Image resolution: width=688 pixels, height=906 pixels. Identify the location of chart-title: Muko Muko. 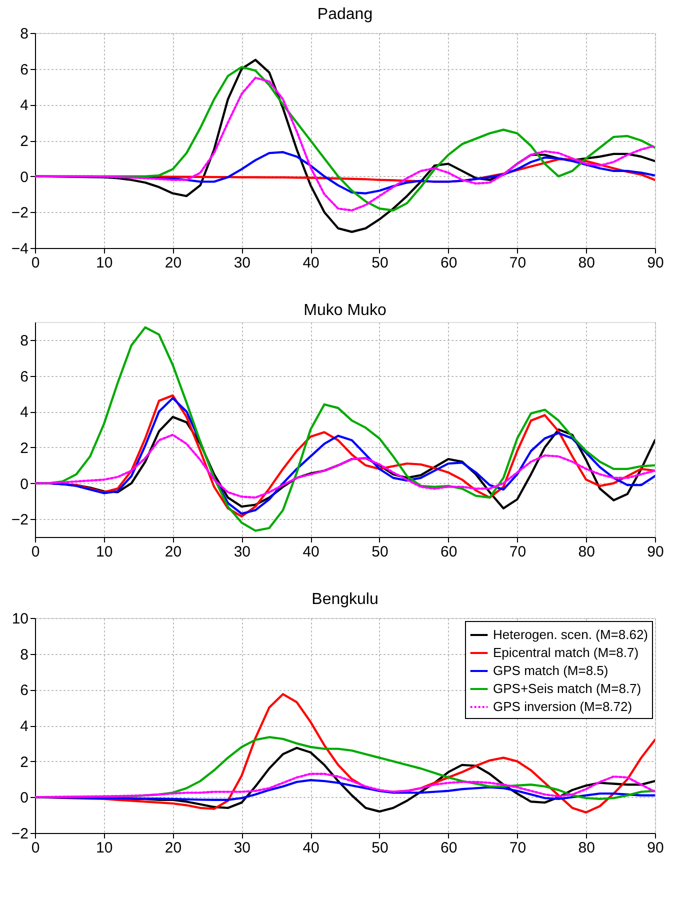
(345, 310).